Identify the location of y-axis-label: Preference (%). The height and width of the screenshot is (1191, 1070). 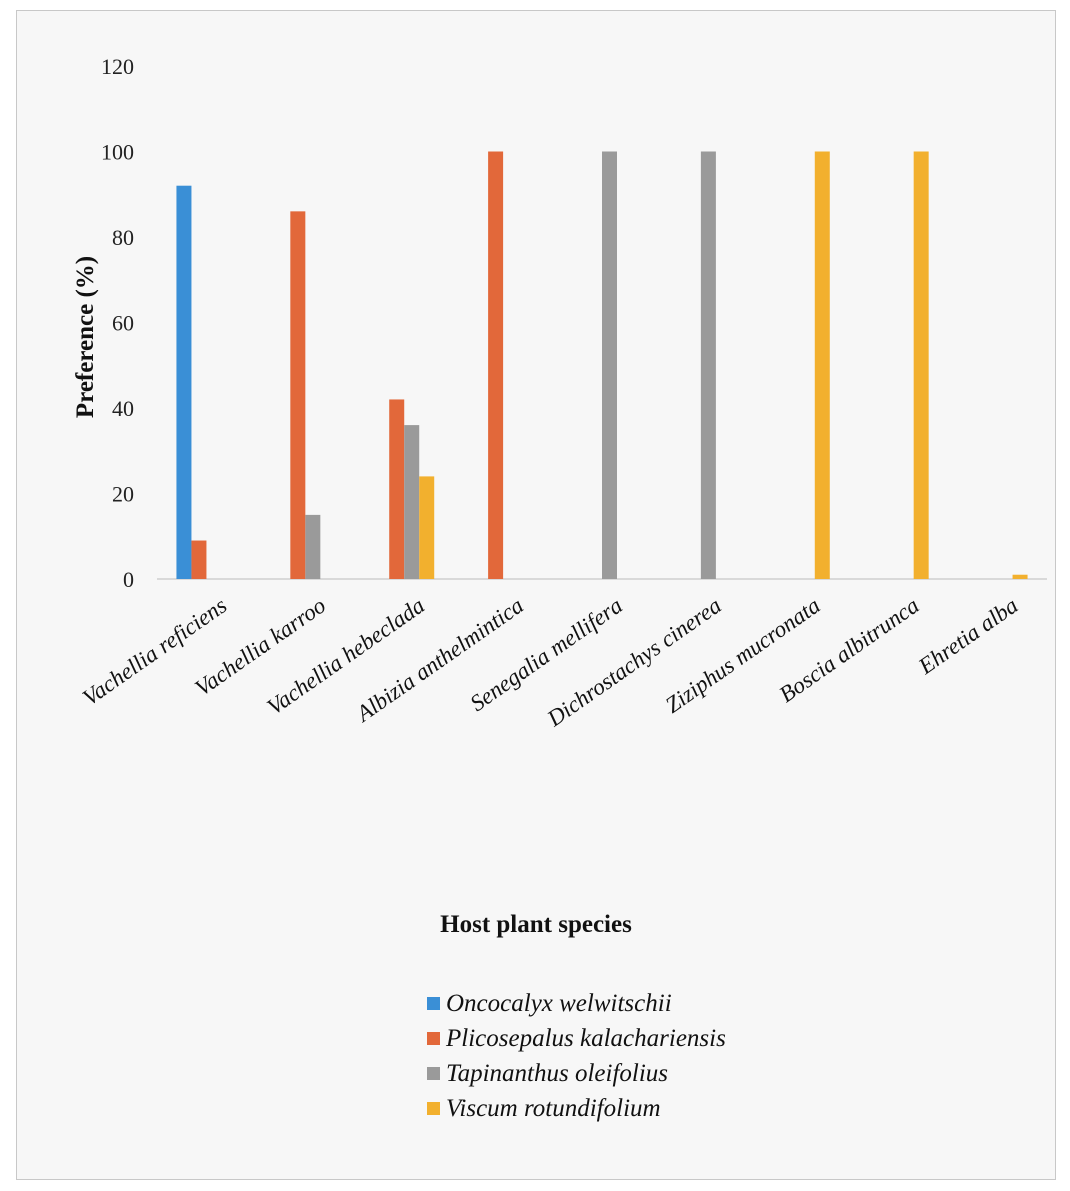
(85, 337).